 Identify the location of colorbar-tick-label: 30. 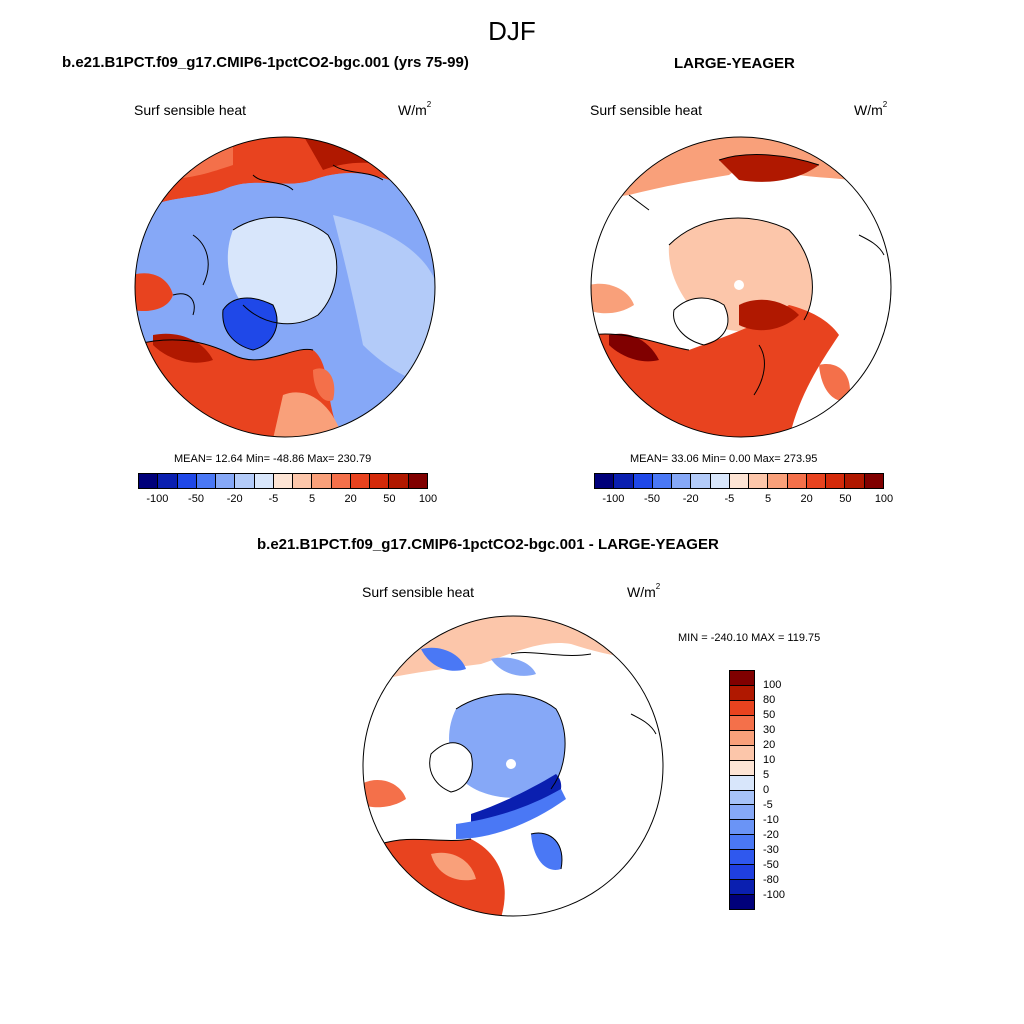
(769, 730).